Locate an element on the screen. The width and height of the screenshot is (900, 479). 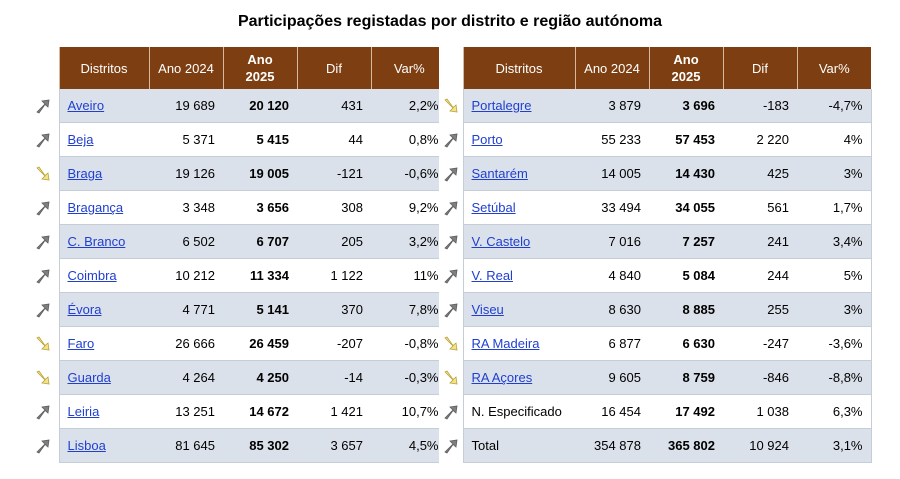
table-row: Total 354 878 365 802 10 924 3,1% is located at coordinates (655, 445).